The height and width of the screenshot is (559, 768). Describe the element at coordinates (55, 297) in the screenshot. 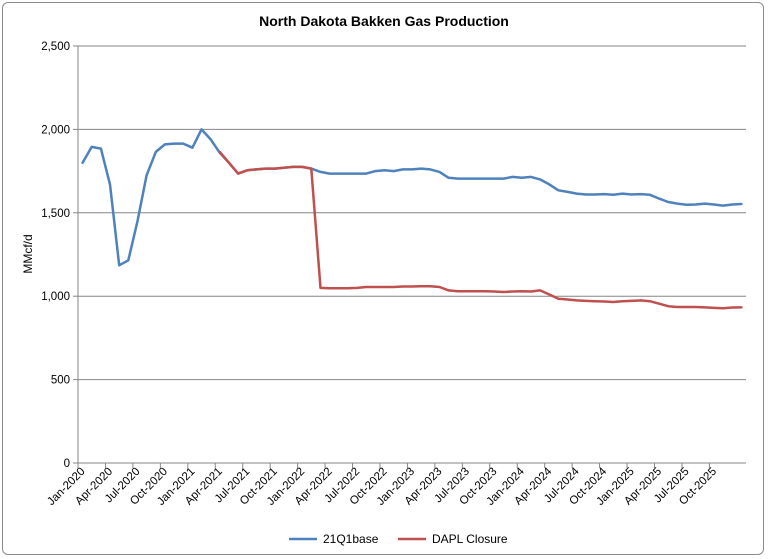

I see `y-tick-label: 1,000` at that location.